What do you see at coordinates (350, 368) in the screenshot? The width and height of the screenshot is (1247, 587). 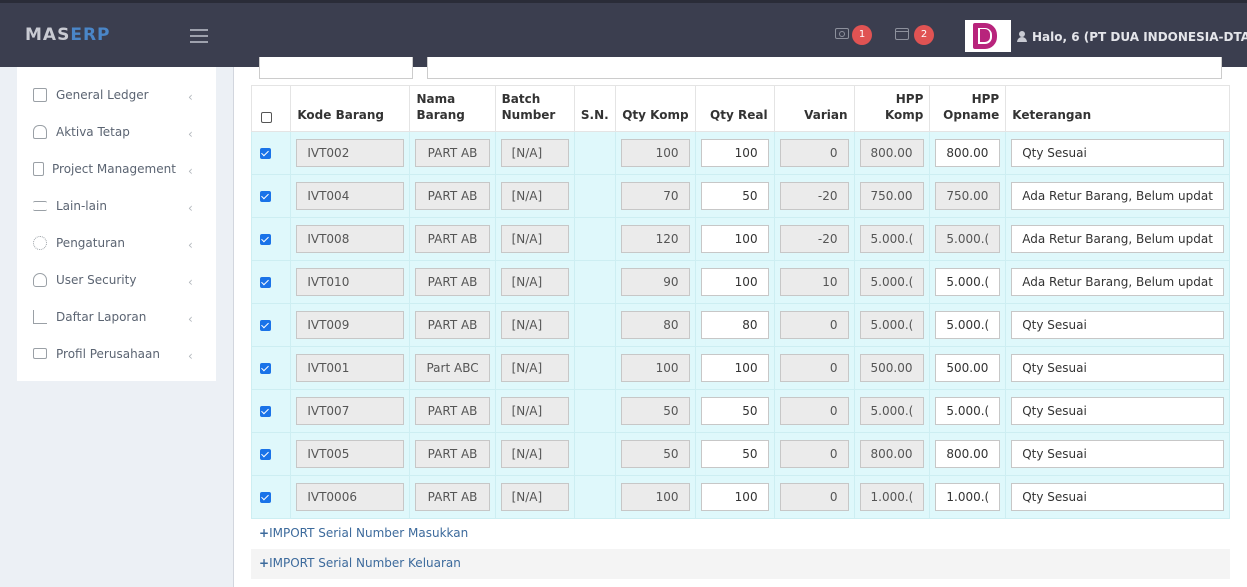 I see `kode-barang-field: IVT001` at bounding box center [350, 368].